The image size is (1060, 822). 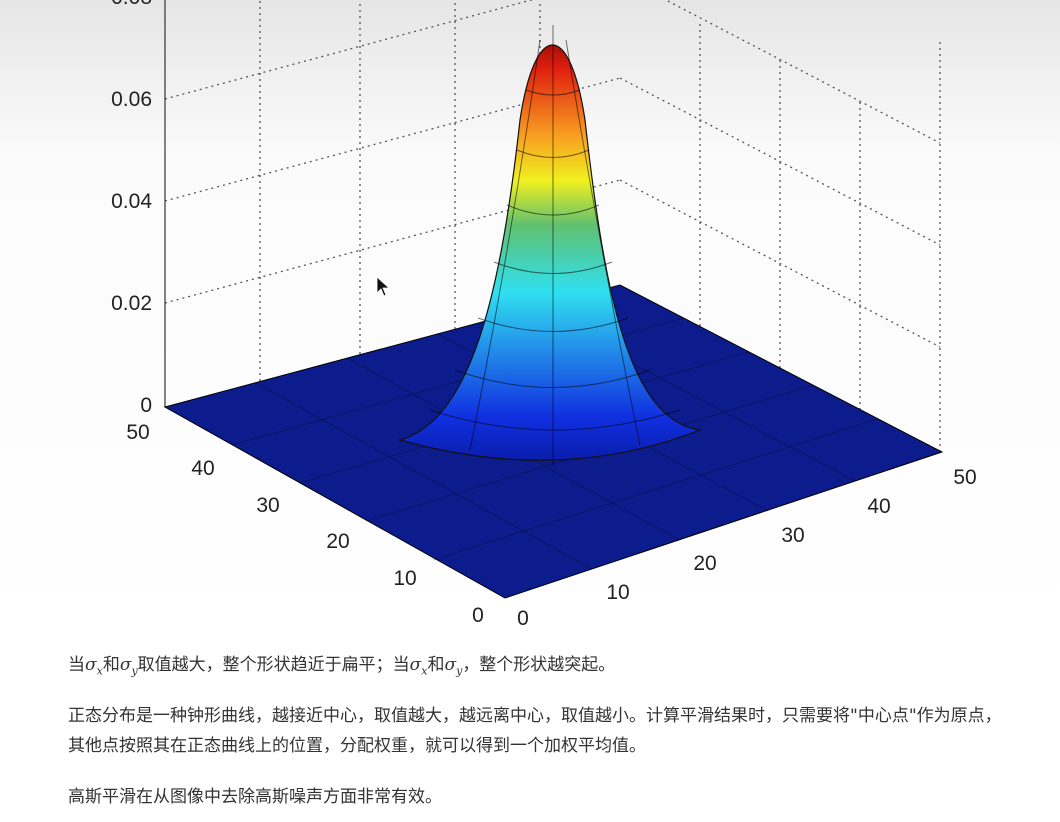 I want to click on x-tick-label: 40, so click(x=878, y=506).